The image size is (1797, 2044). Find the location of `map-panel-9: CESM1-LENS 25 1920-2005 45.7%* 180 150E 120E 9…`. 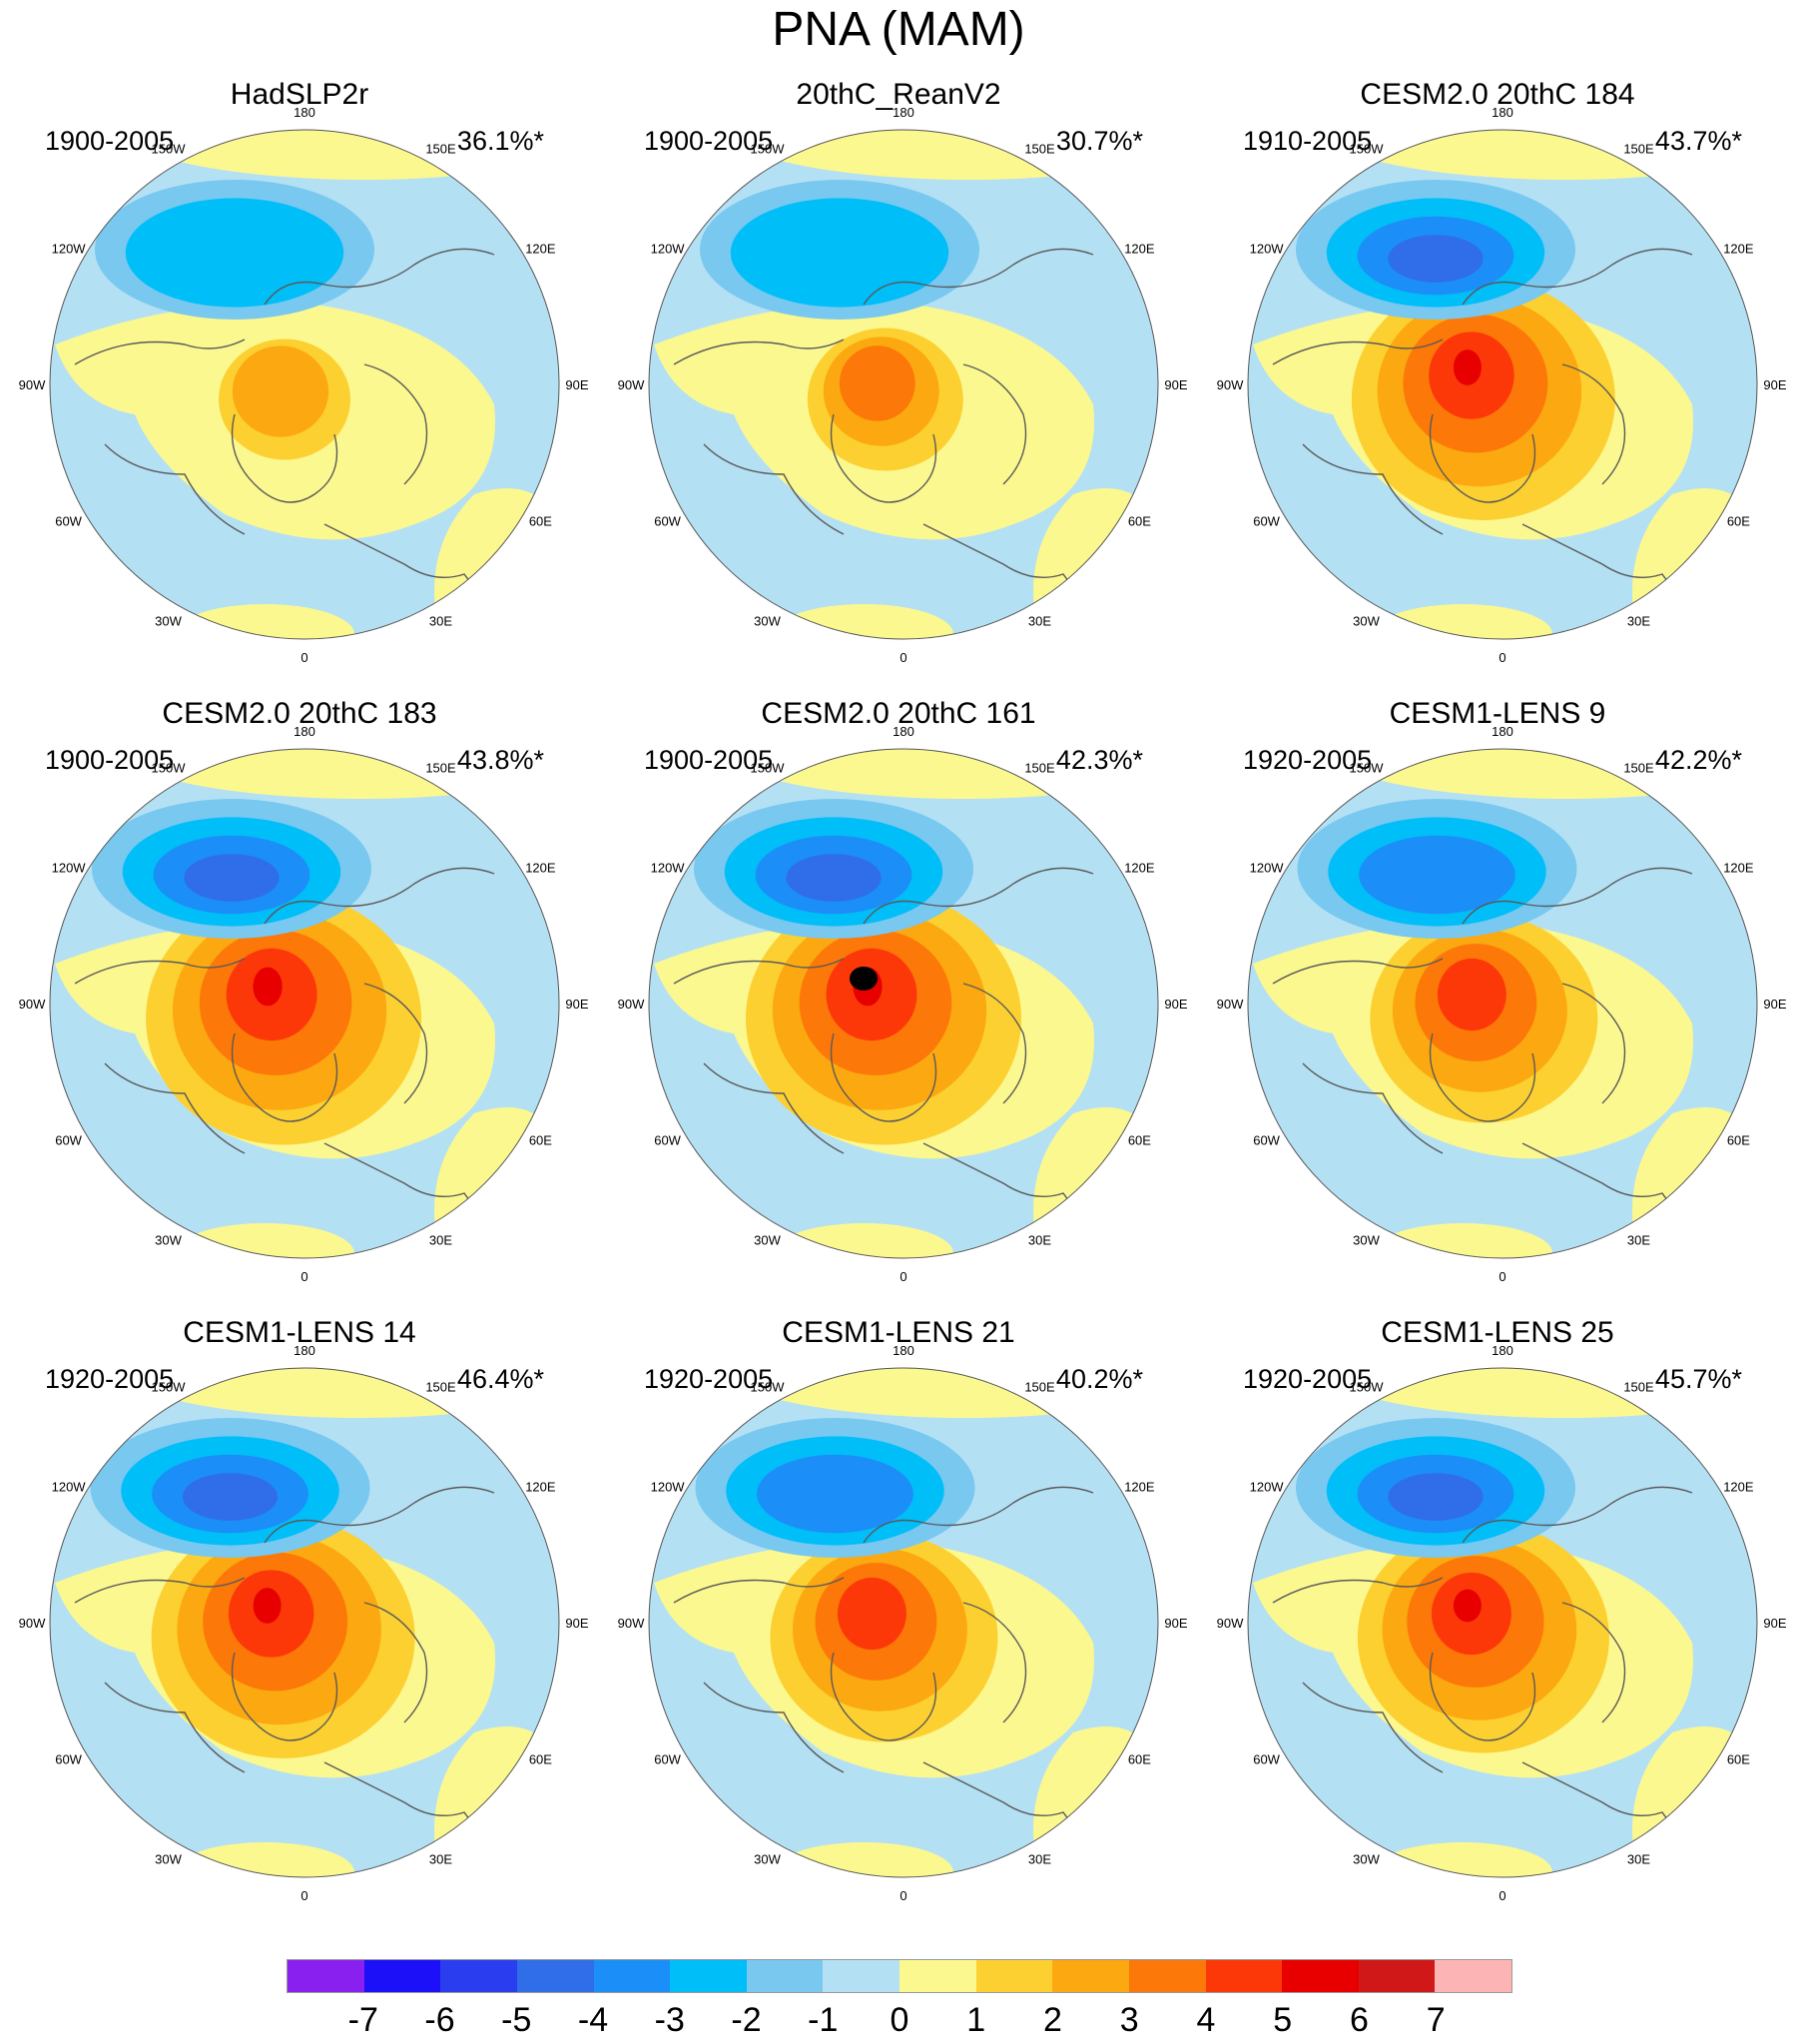

map-panel-9: CESM1-LENS 25 1920-2005 45.7%* 180 150E 120E 9… is located at coordinates (1497, 1622).